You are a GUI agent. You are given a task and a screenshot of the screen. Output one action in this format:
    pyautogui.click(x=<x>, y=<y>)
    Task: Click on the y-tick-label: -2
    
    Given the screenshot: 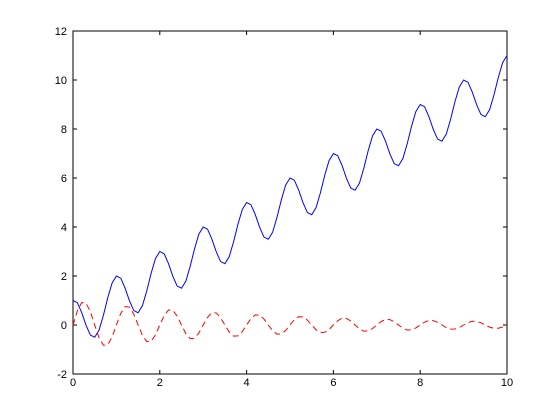 What is the action you would take?
    pyautogui.click(x=62, y=375)
    